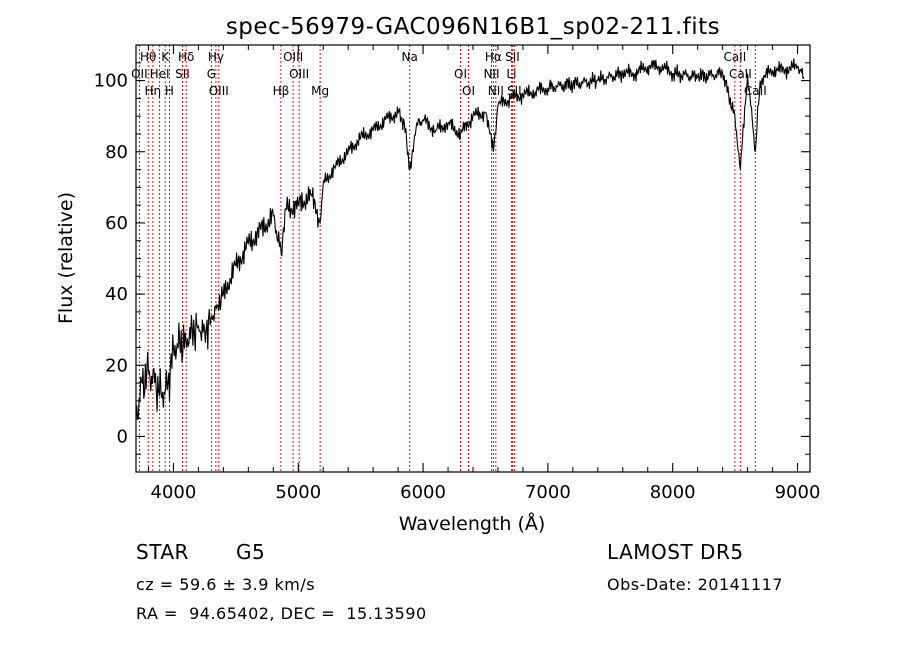 The height and width of the screenshot is (649, 900). Describe the element at coordinates (122, 436) in the screenshot. I see `y-tick-label-0: 0` at that location.